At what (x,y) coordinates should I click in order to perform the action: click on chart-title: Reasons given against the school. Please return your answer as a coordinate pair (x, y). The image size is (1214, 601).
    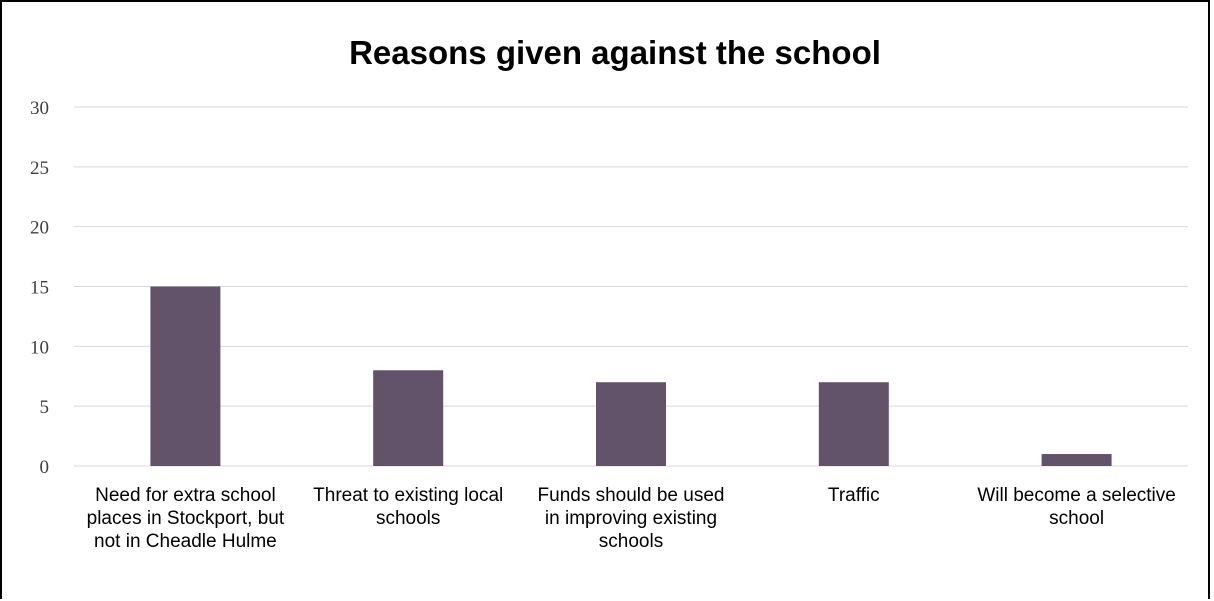
    Looking at the image, I should click on (615, 52).